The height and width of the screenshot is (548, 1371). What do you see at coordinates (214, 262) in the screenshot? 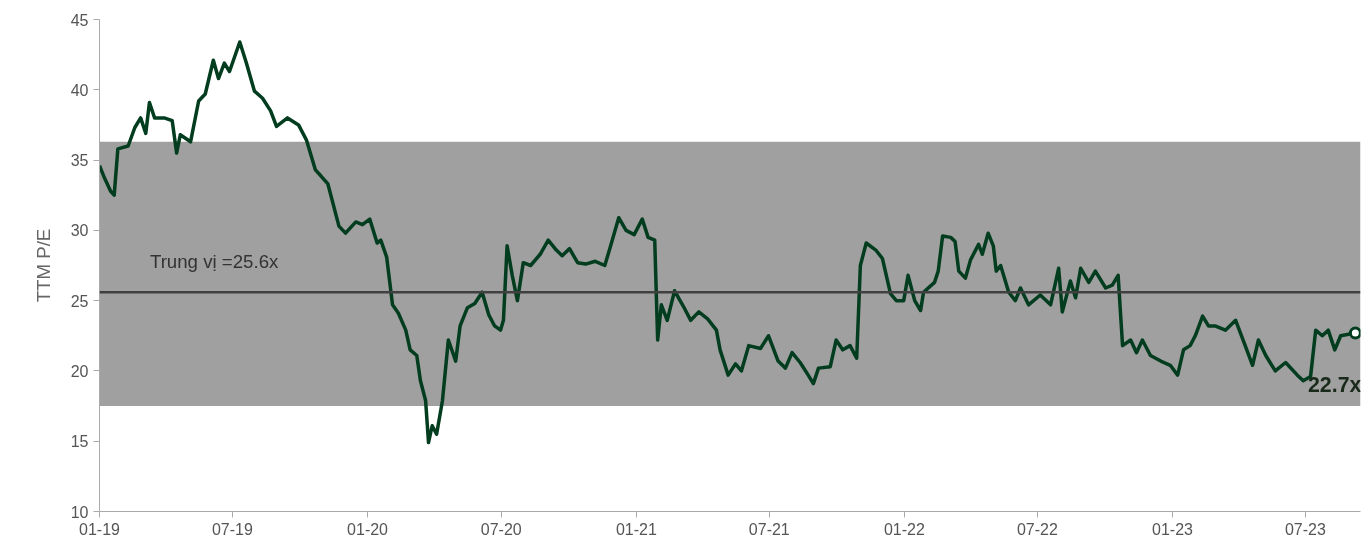
I see `ref-line-label: Trung vị =25.6x` at bounding box center [214, 262].